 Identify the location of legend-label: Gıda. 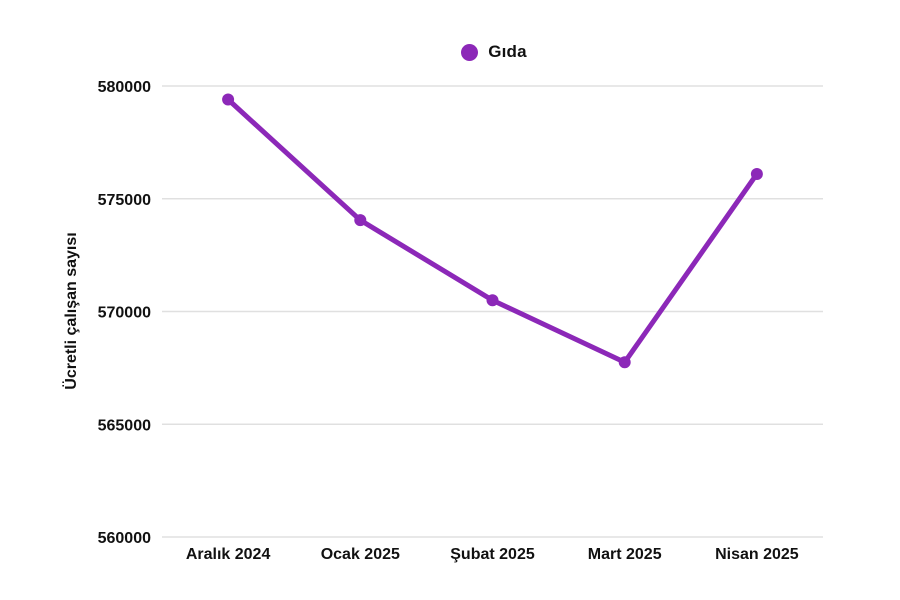
(507, 51).